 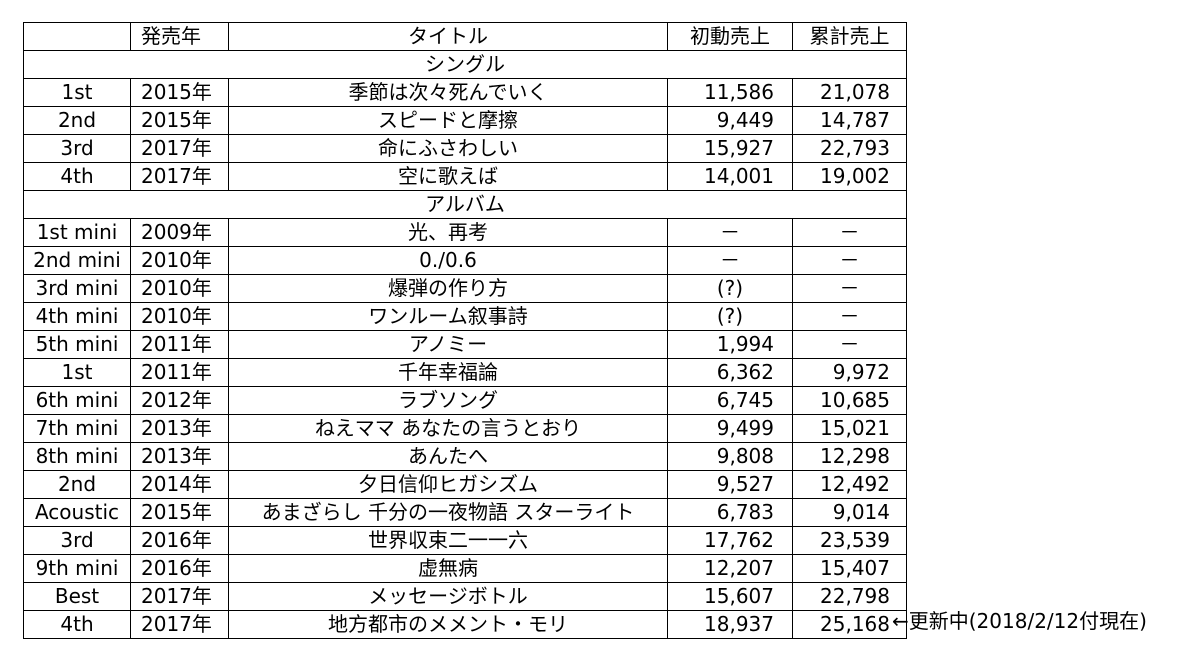 What do you see at coordinates (849, 400) in the screenshot?
I see `total-sales-cell: 10,685` at bounding box center [849, 400].